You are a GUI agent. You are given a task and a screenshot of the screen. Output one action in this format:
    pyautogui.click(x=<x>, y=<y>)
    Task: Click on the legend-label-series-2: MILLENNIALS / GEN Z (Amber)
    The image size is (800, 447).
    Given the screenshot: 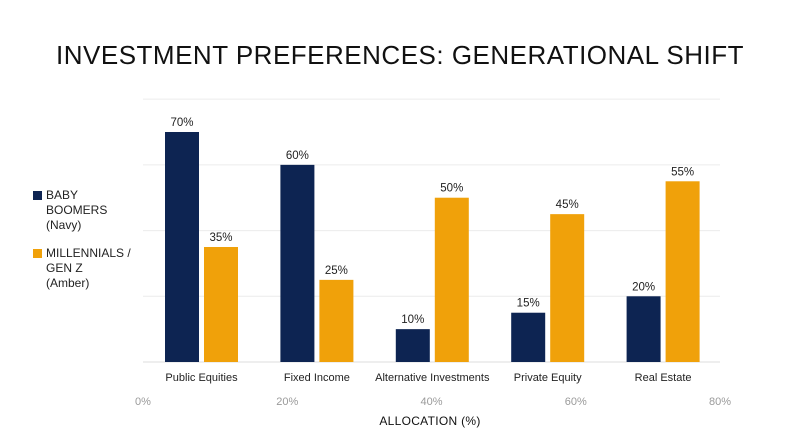 What is the action you would take?
    pyautogui.click(x=88, y=268)
    